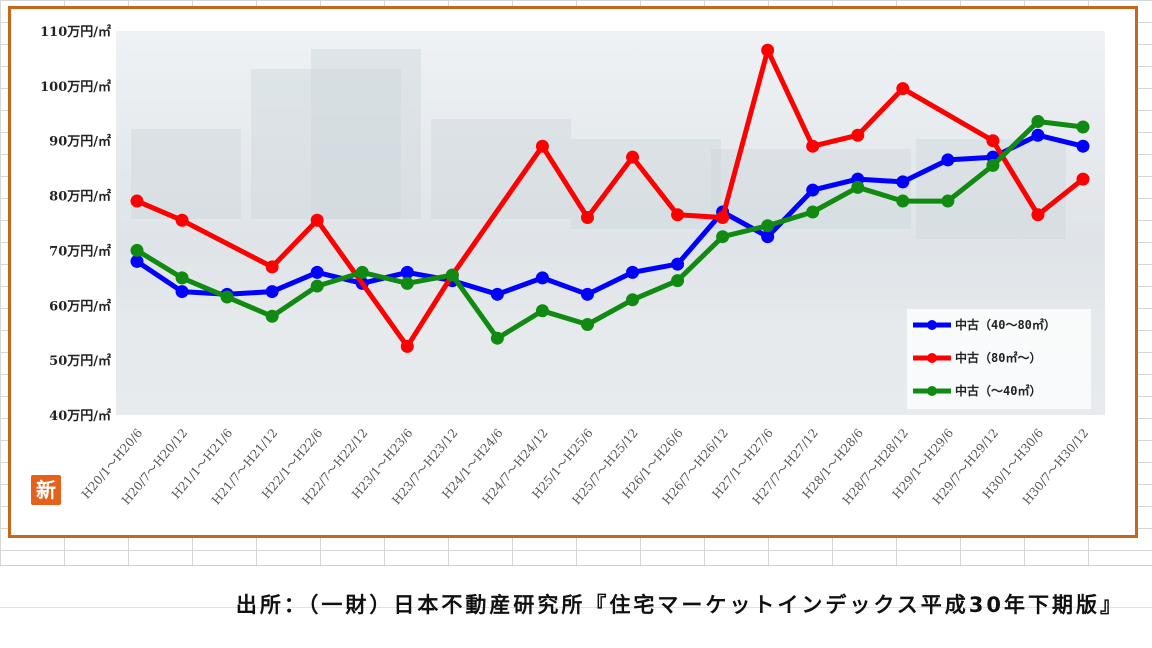  What do you see at coordinates (998, 390) in the screenshot?
I see `legend-label: 中古（～40㎡）` at bounding box center [998, 390].